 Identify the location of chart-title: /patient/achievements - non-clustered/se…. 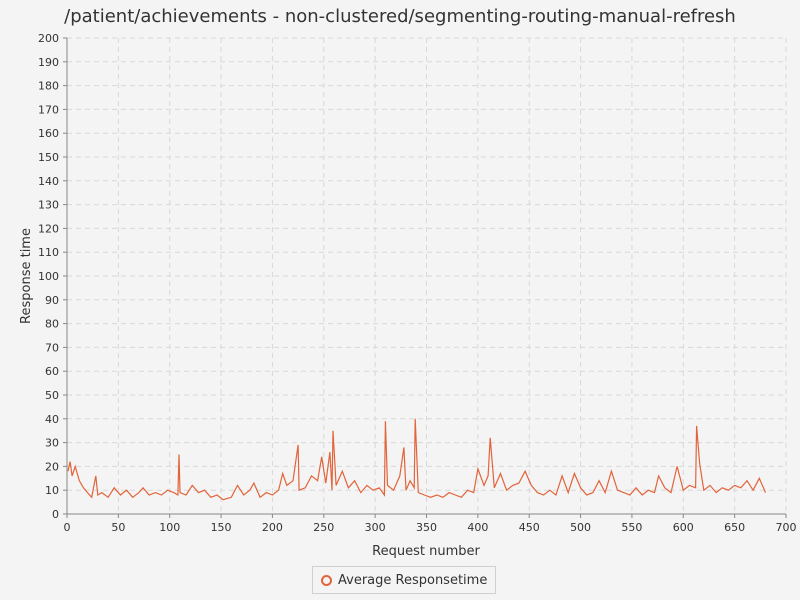
(400, 16).